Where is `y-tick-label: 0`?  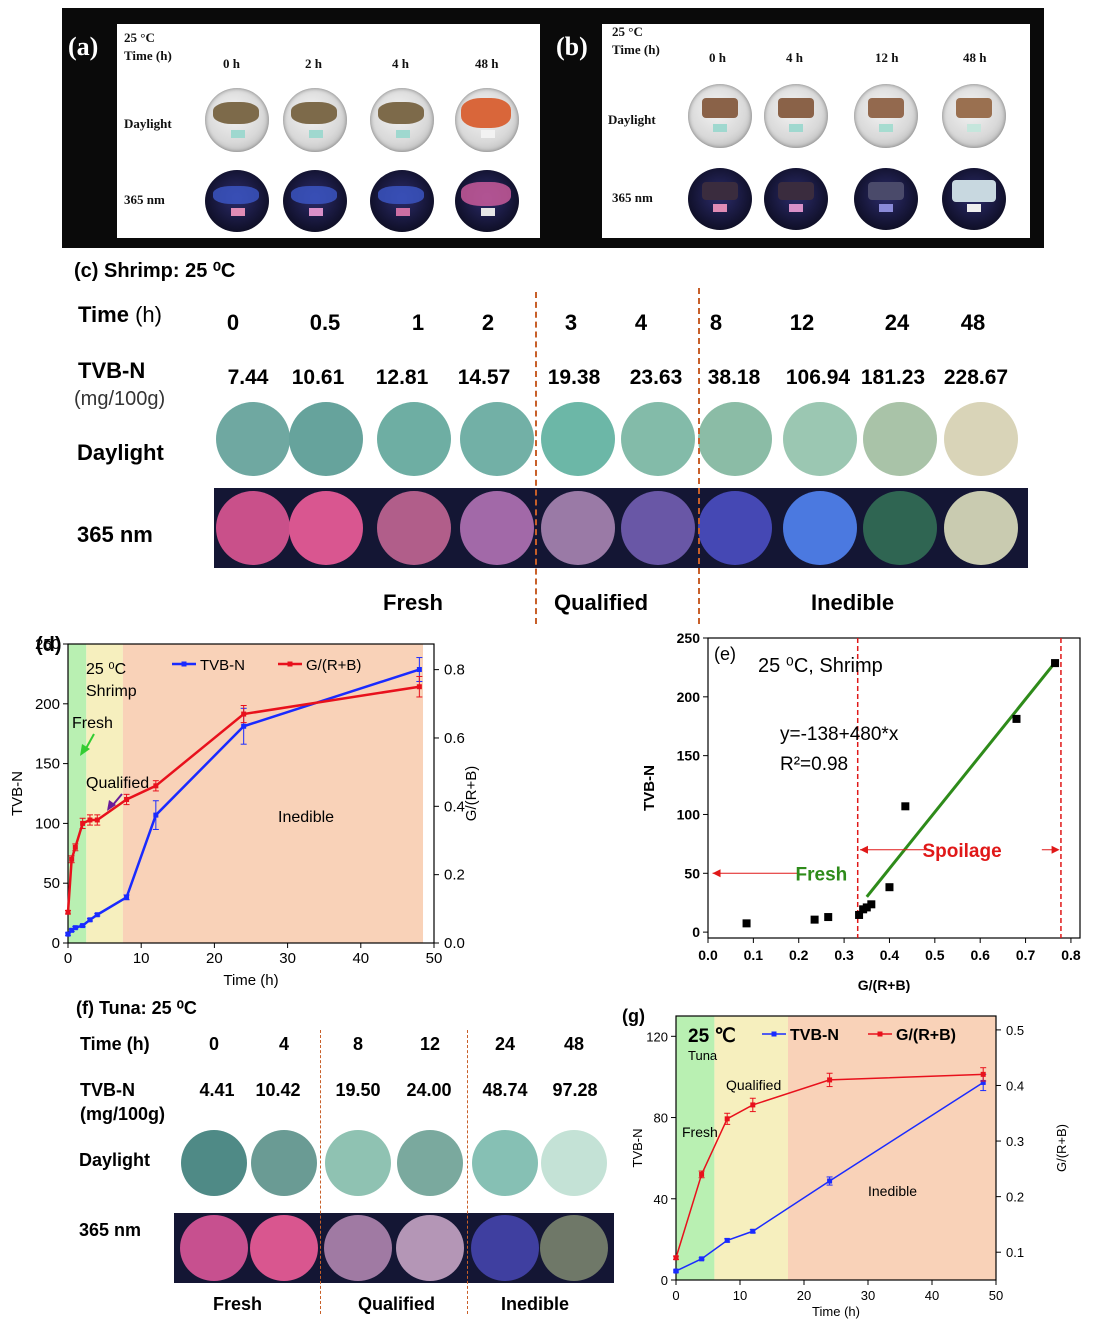 y-tick-label: 0 is located at coordinates (696, 932).